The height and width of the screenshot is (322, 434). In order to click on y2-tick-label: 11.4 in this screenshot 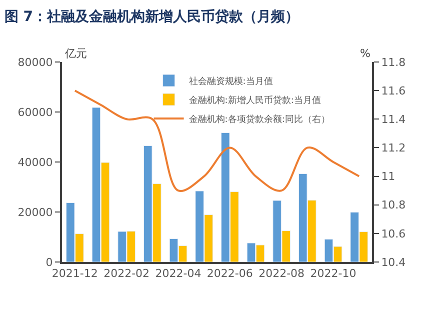, I will do `click(393, 119)`.